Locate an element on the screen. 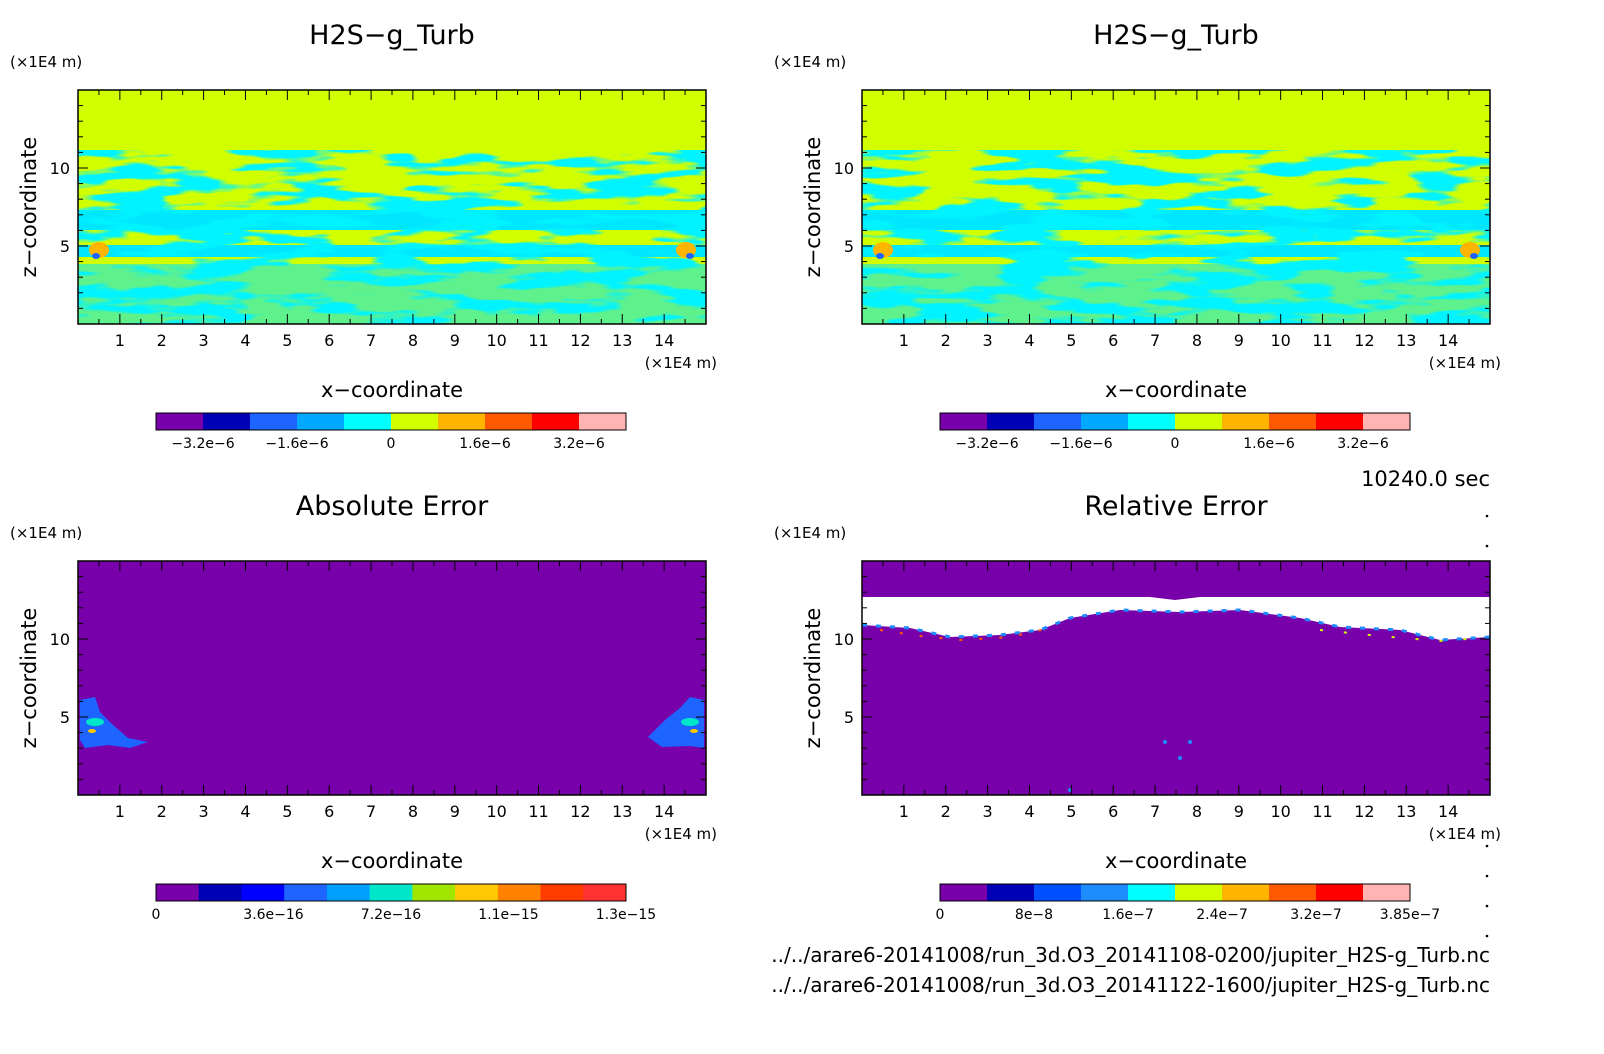 Image resolution: width=1604 pixels, height=1054 pixels. x-tick-label: 7 is located at coordinates (1155, 340).